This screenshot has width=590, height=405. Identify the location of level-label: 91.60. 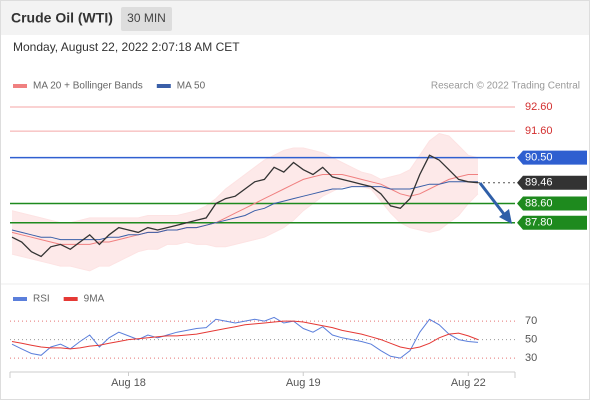
(539, 131).